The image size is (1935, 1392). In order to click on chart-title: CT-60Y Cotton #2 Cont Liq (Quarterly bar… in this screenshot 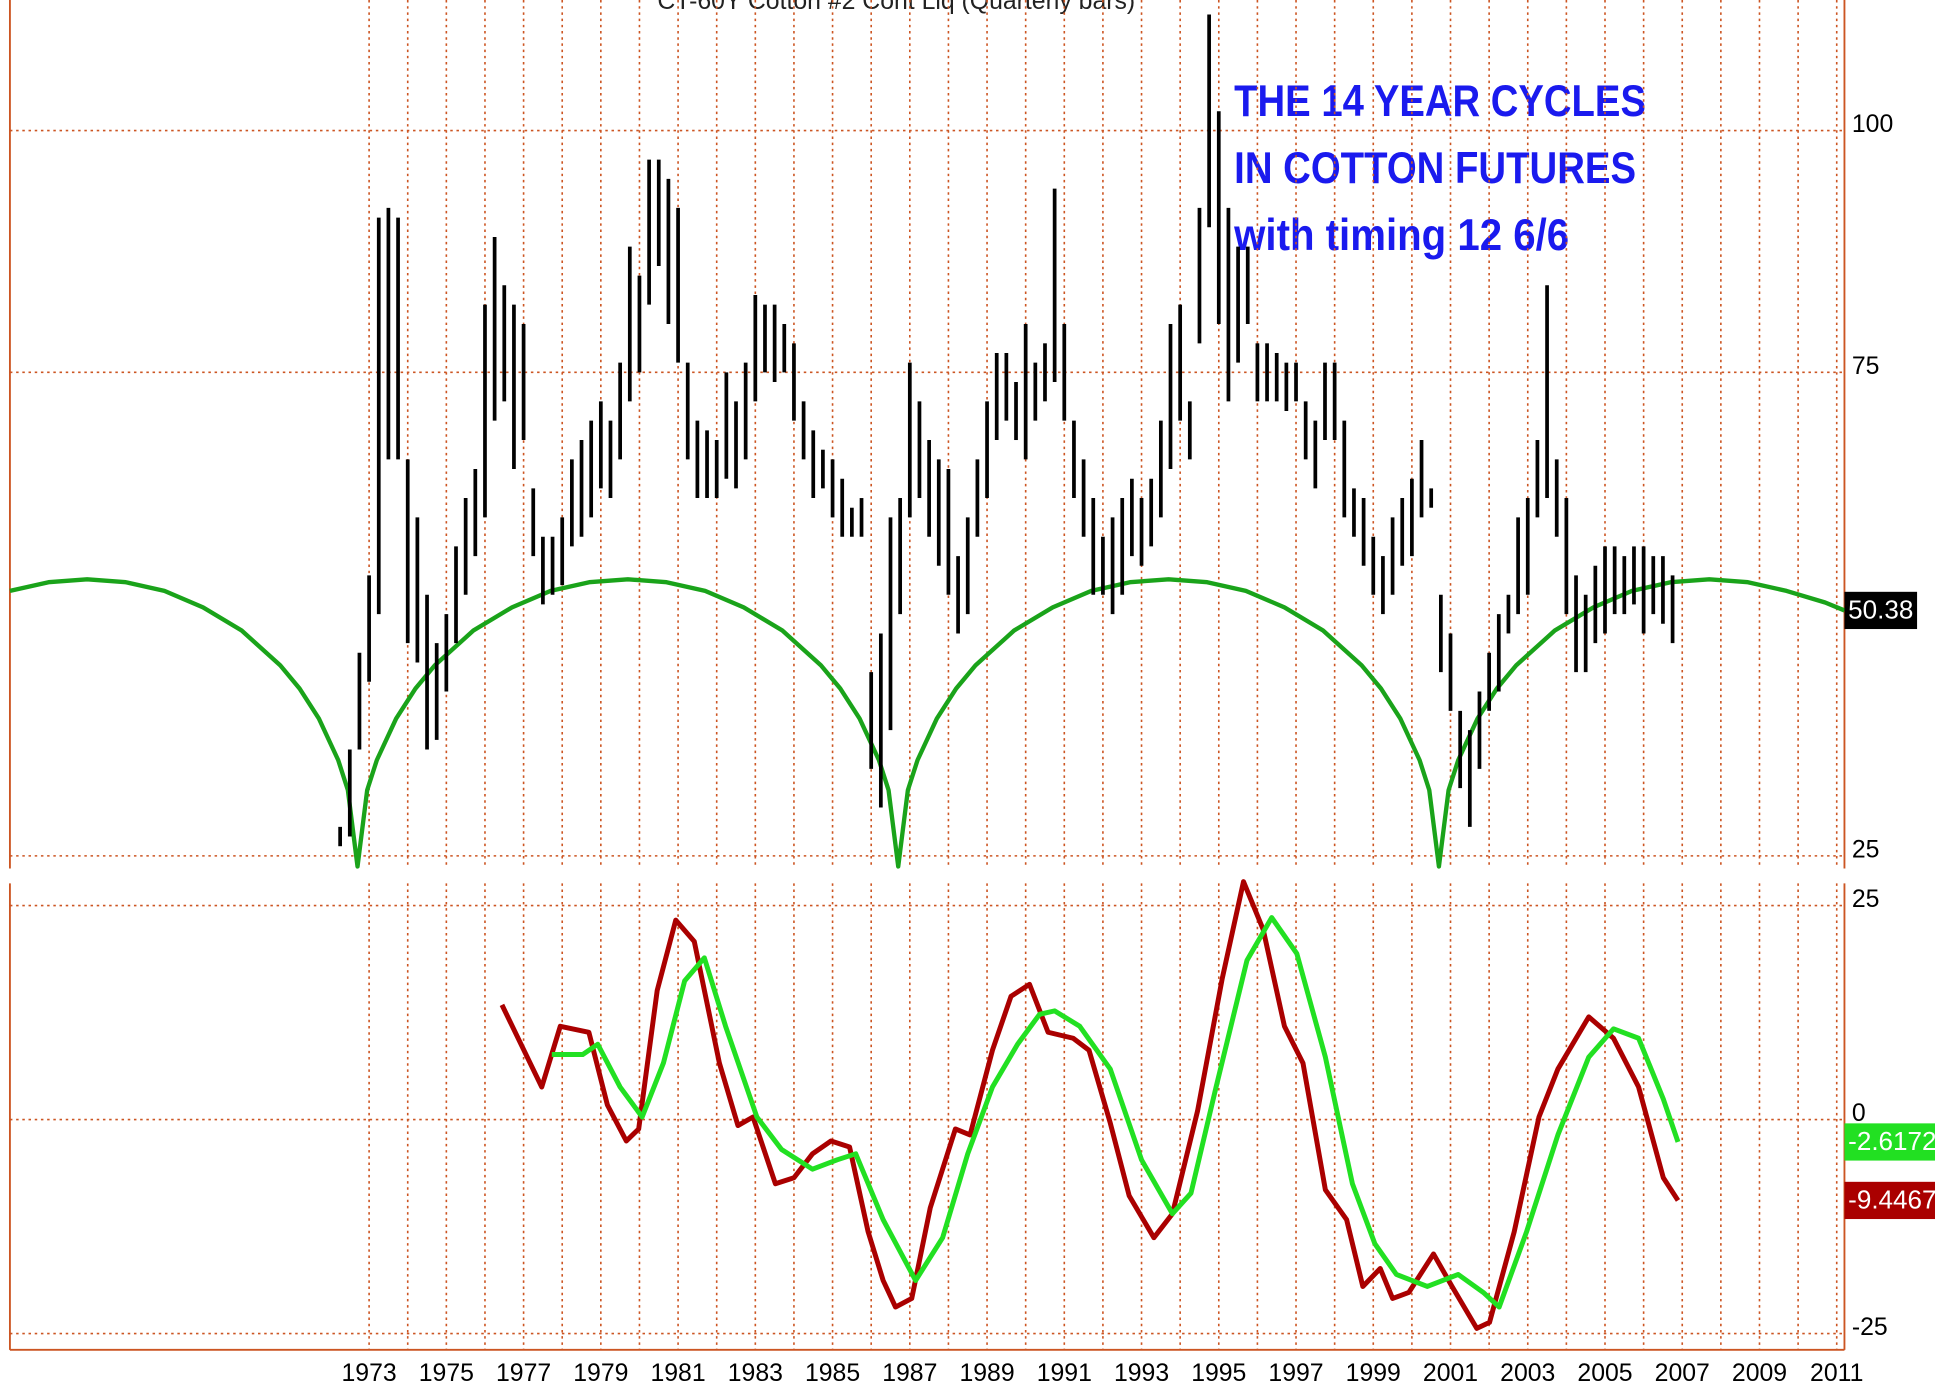, I will do `click(896, 7)`.